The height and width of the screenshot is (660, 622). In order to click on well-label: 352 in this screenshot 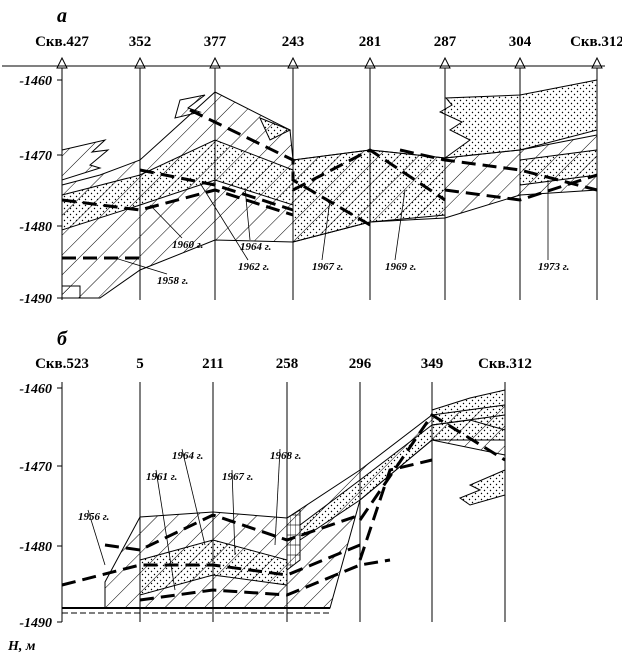, I will do `click(140, 42)`.